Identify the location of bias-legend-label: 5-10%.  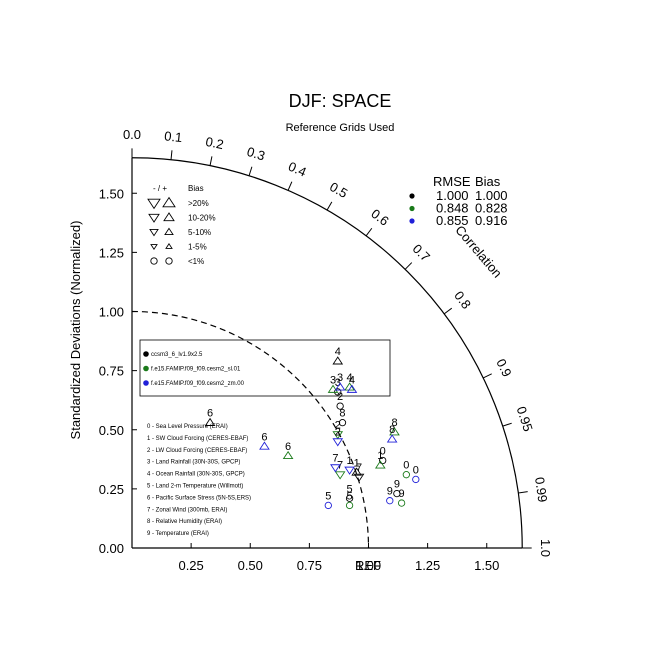
(199, 232).